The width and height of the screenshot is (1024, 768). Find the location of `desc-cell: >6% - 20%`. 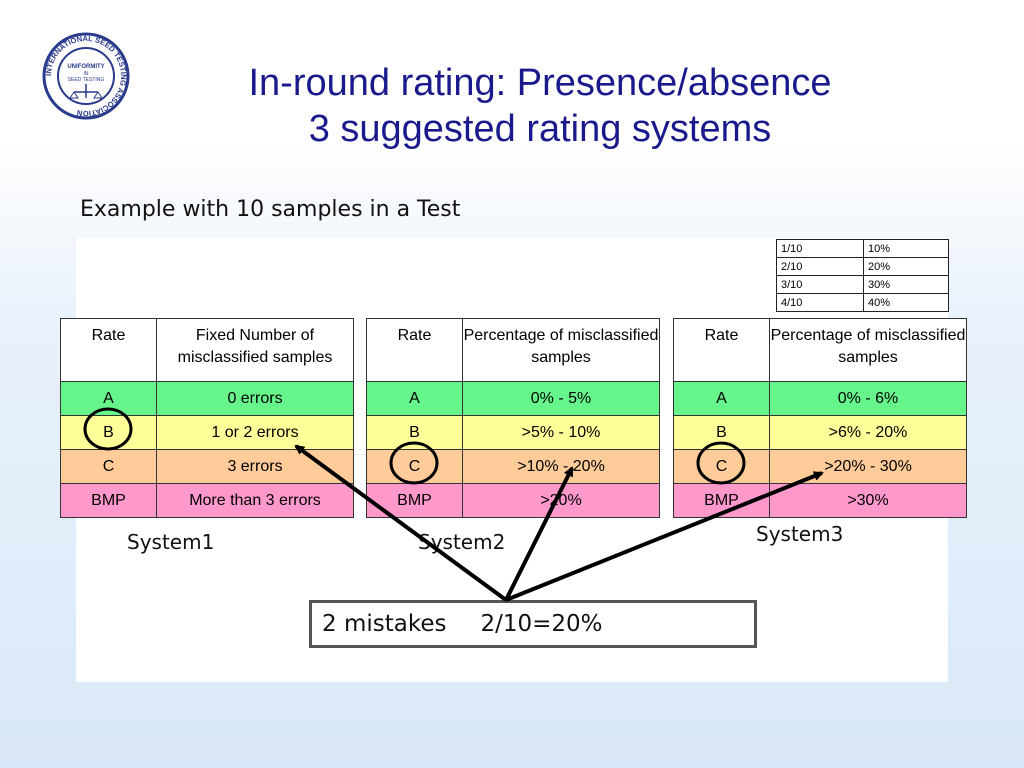

desc-cell: >6% - 20% is located at coordinates (868, 432).